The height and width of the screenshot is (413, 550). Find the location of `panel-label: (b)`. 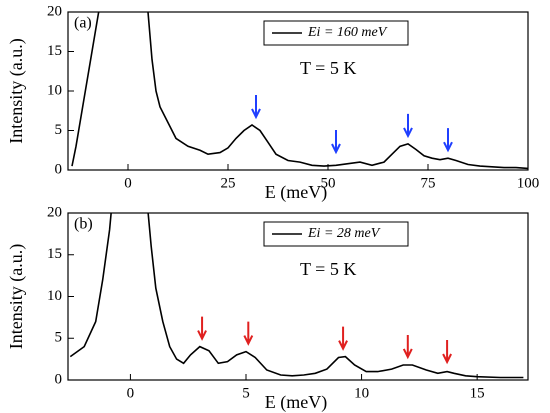

panel-label: (b) is located at coordinates (83, 224).